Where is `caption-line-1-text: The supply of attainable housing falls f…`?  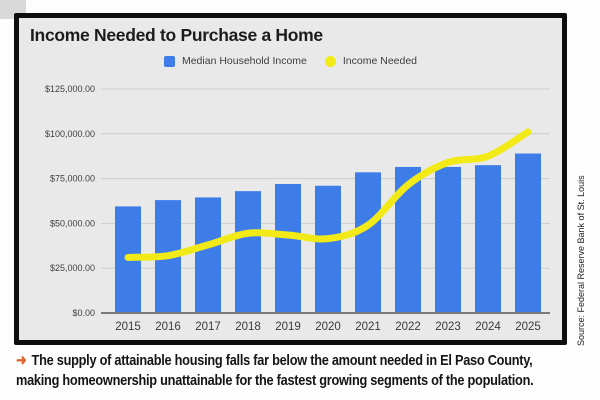
caption-line-1-text: The supply of attainable housing falls f… is located at coordinates (282, 360).